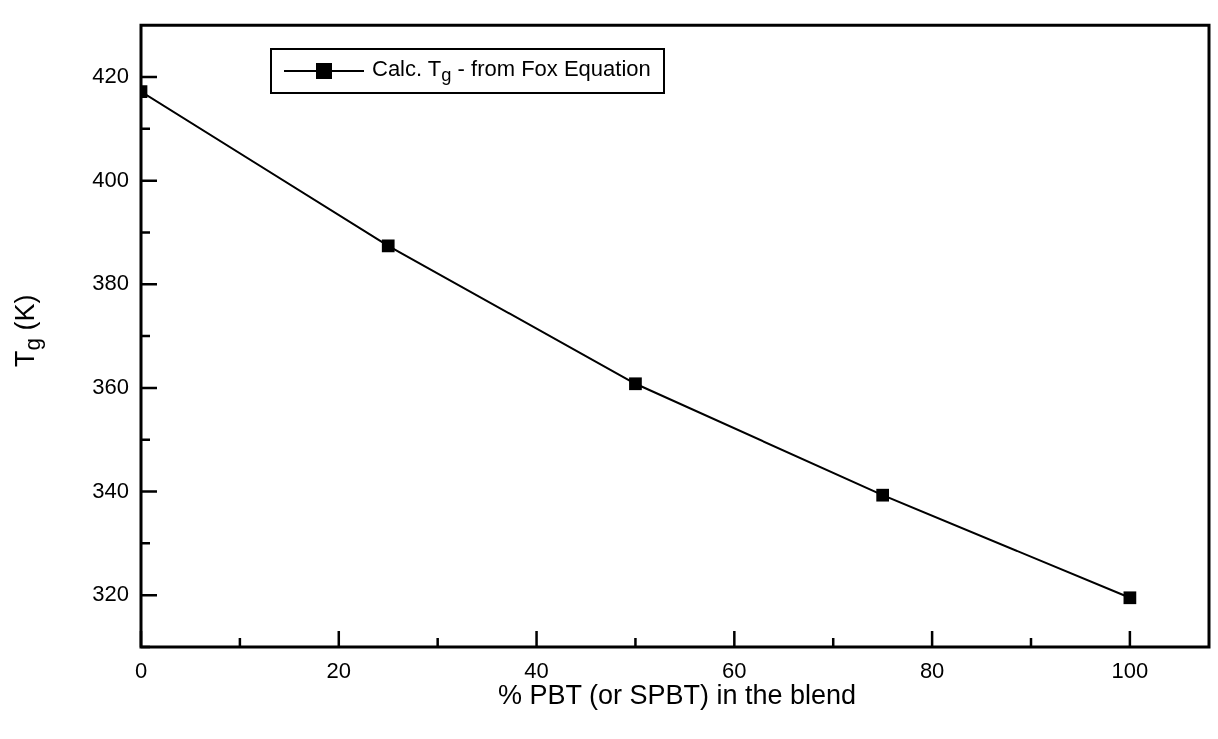 Image resolution: width=1218 pixels, height=739 pixels. I want to click on y-tick-label: 360, so click(110, 386).